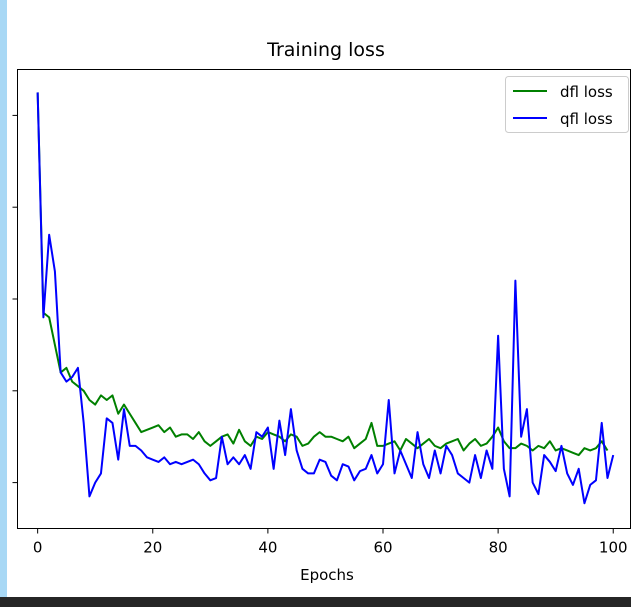 This screenshot has height=607, width=631. Describe the element at coordinates (586, 92) in the screenshot. I see `legend-label-dfl: dfl loss` at that location.